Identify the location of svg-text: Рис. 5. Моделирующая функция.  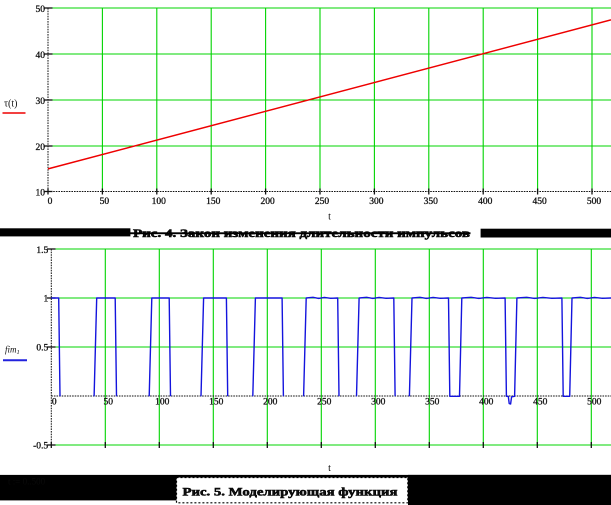
(291, 491).